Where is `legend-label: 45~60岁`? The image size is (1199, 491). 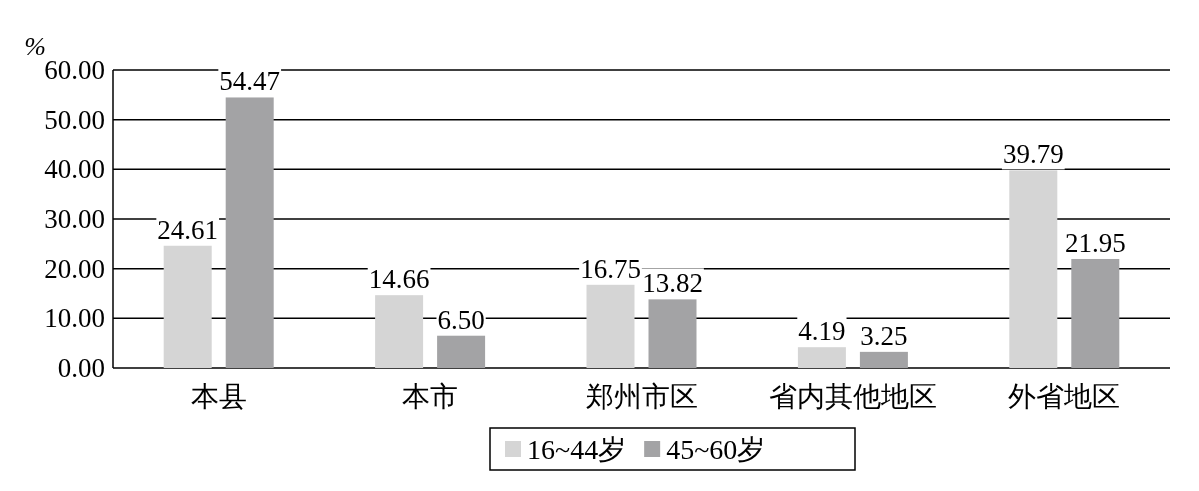 legend-label: 45~60岁 is located at coordinates (716, 449).